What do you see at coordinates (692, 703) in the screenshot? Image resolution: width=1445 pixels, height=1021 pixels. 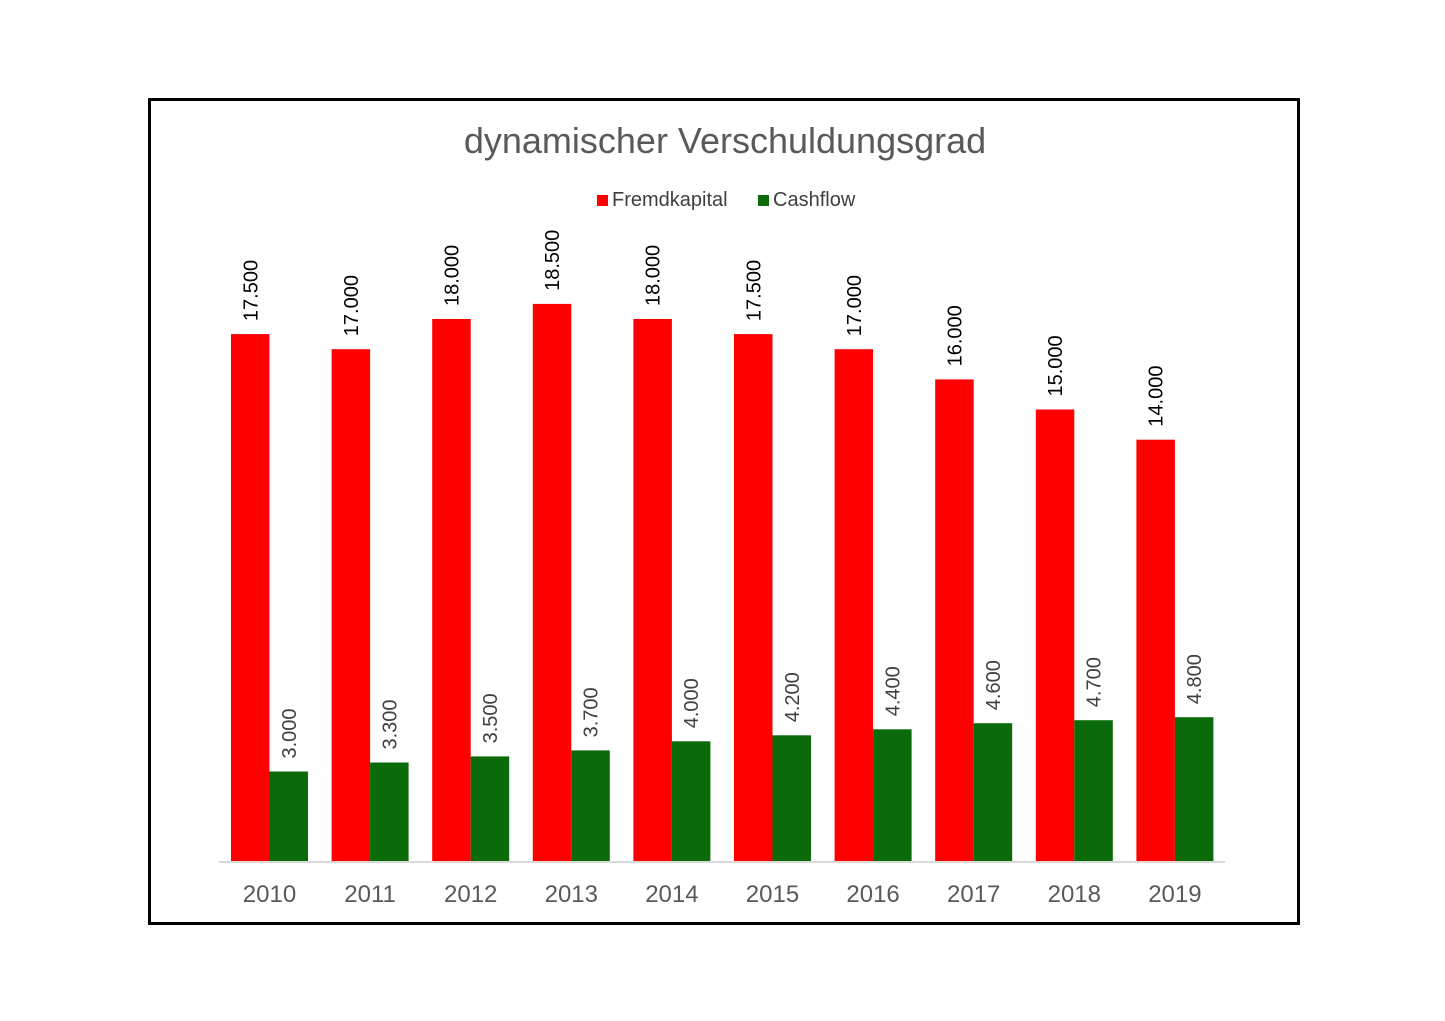 I see `data-label-cashflow-2014: 4.000` at bounding box center [692, 703].